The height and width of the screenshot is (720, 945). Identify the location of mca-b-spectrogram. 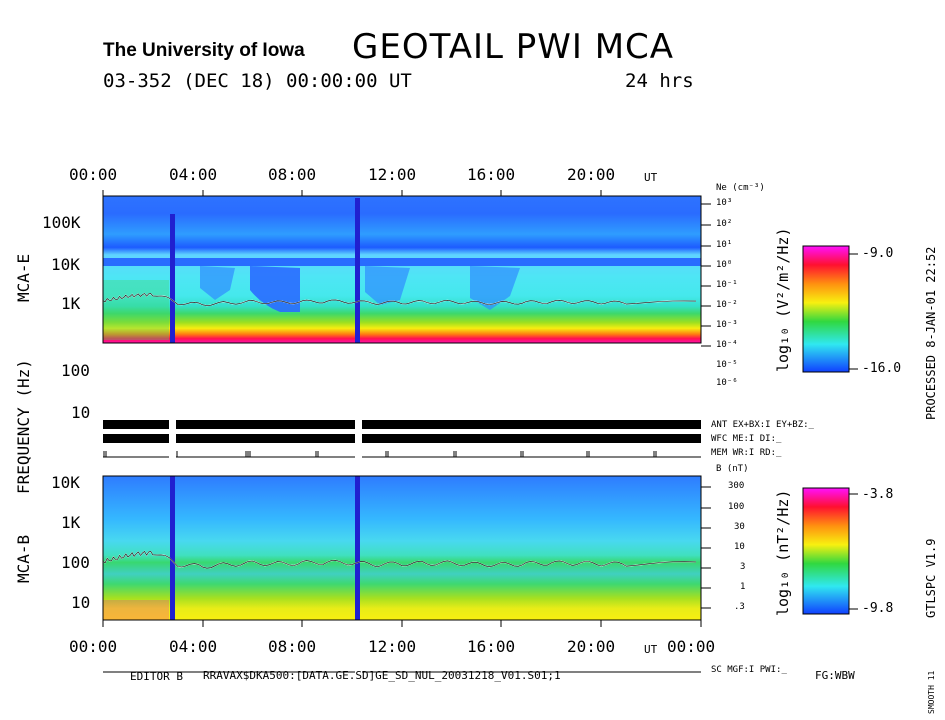
(402, 548).